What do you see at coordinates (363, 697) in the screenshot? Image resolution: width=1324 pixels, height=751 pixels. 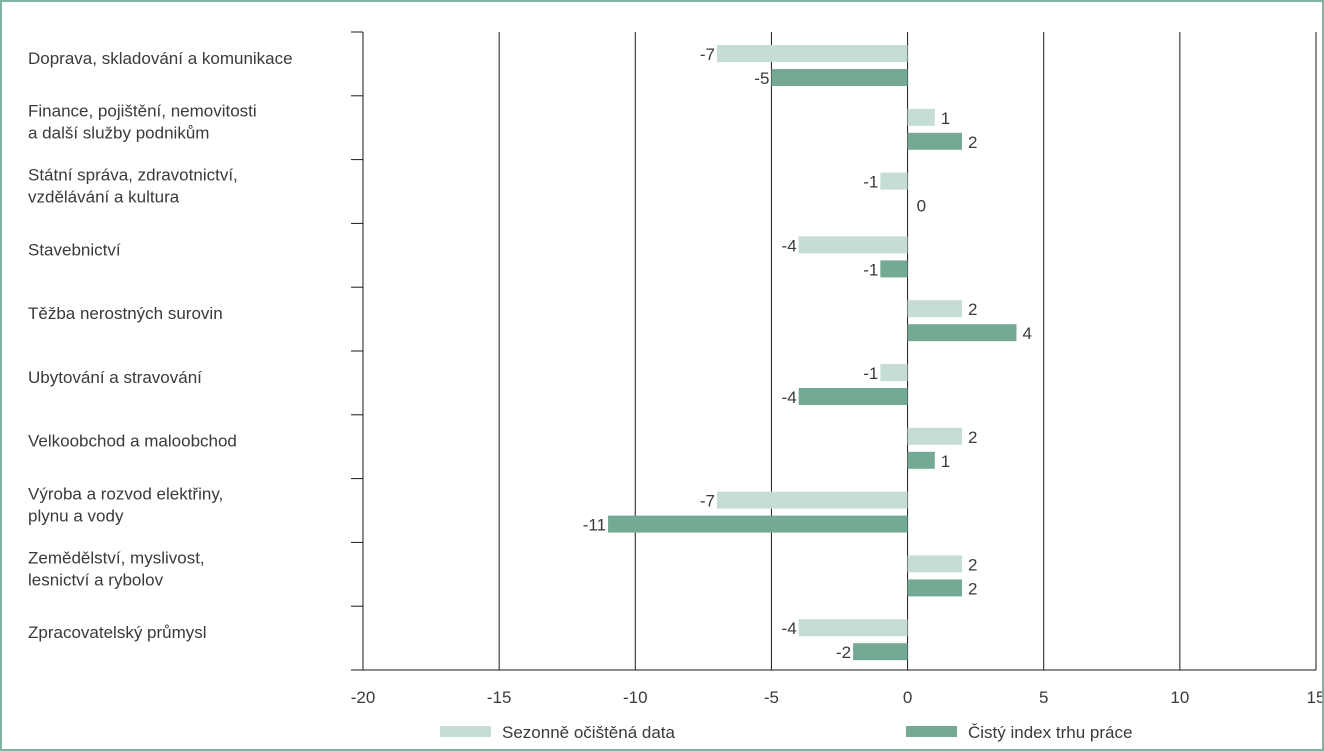 I see `x-tick-label: -20` at bounding box center [363, 697].